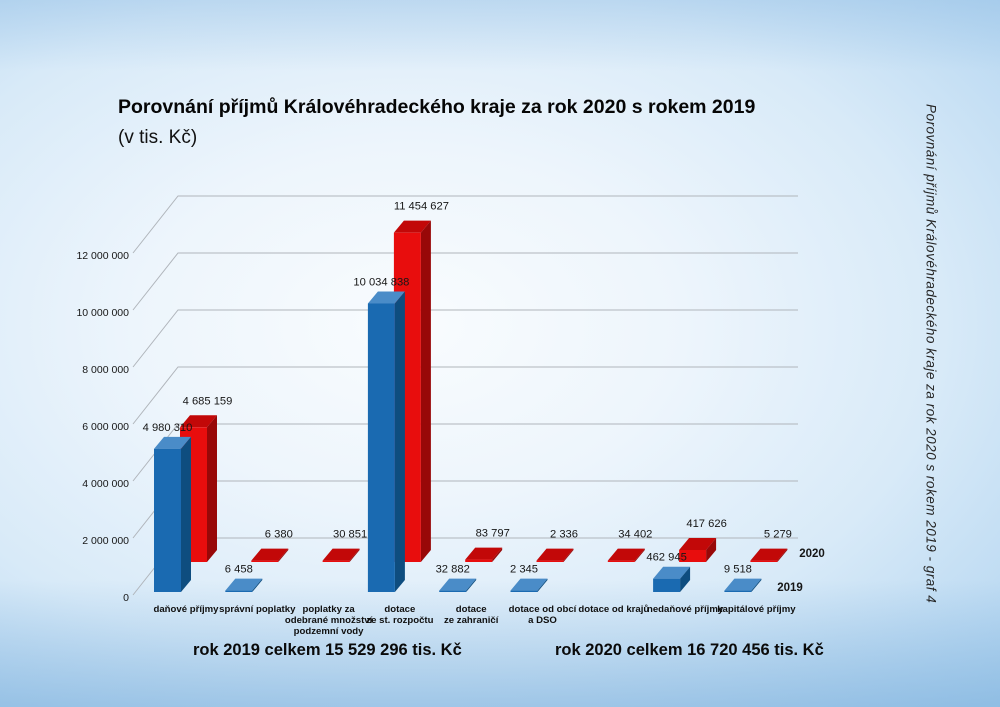  I want to click on bar-2020-cat8-top, so click(769, 554).